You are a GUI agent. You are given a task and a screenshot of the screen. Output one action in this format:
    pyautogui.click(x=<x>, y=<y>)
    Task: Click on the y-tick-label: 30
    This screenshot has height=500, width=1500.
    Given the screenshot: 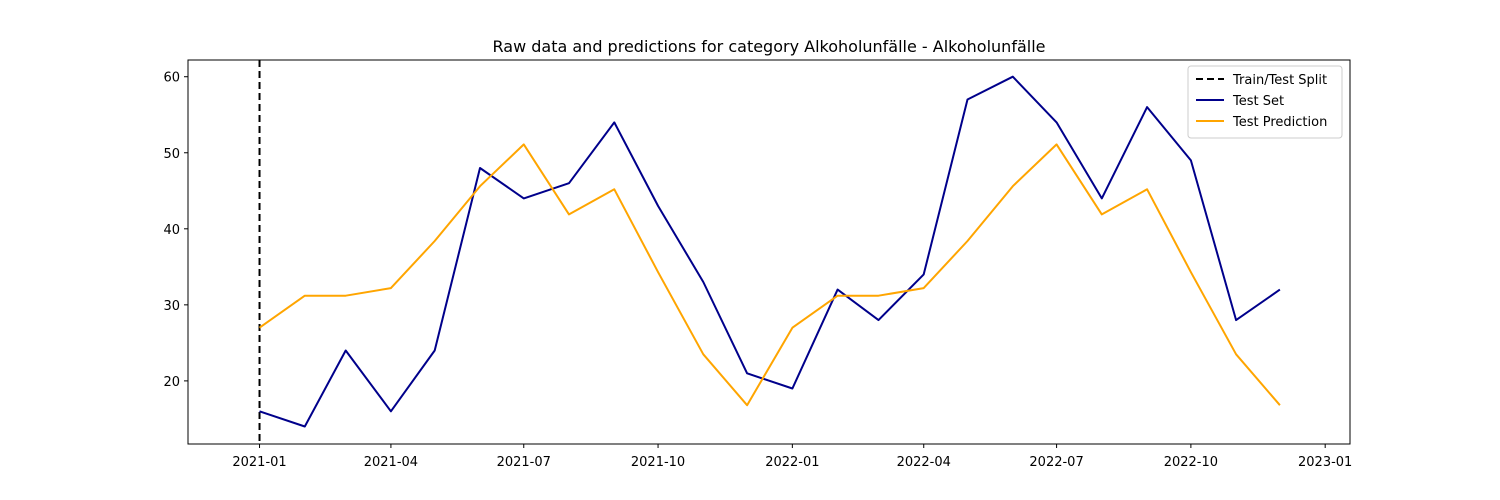 What is the action you would take?
    pyautogui.click(x=171, y=306)
    